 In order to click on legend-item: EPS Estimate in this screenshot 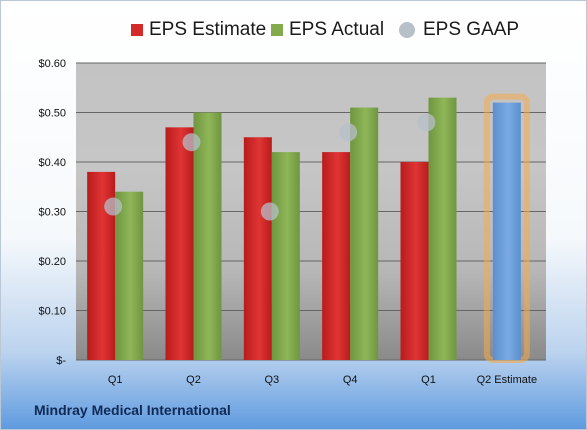, I will do `click(198, 30)`.